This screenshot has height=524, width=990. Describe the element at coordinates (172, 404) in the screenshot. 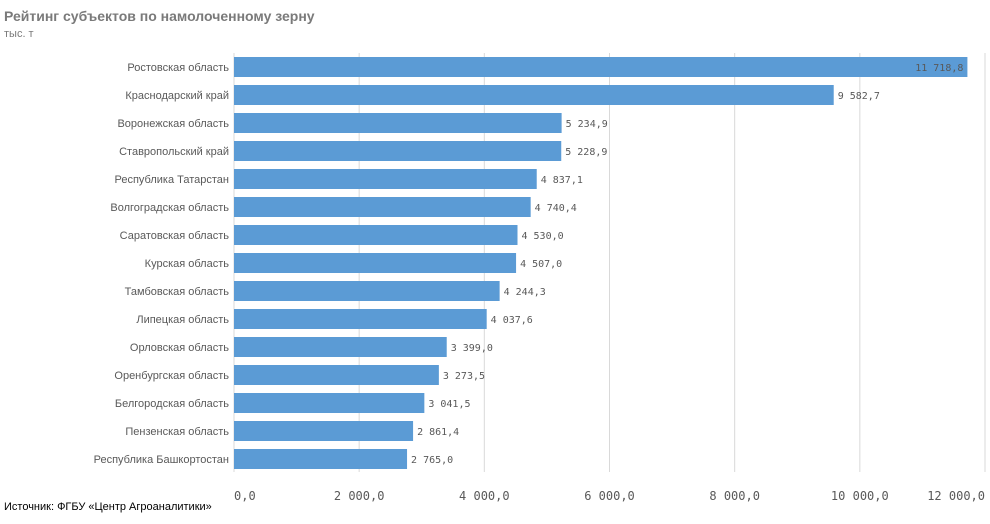

I see `category-label: Белгородская область` at that location.